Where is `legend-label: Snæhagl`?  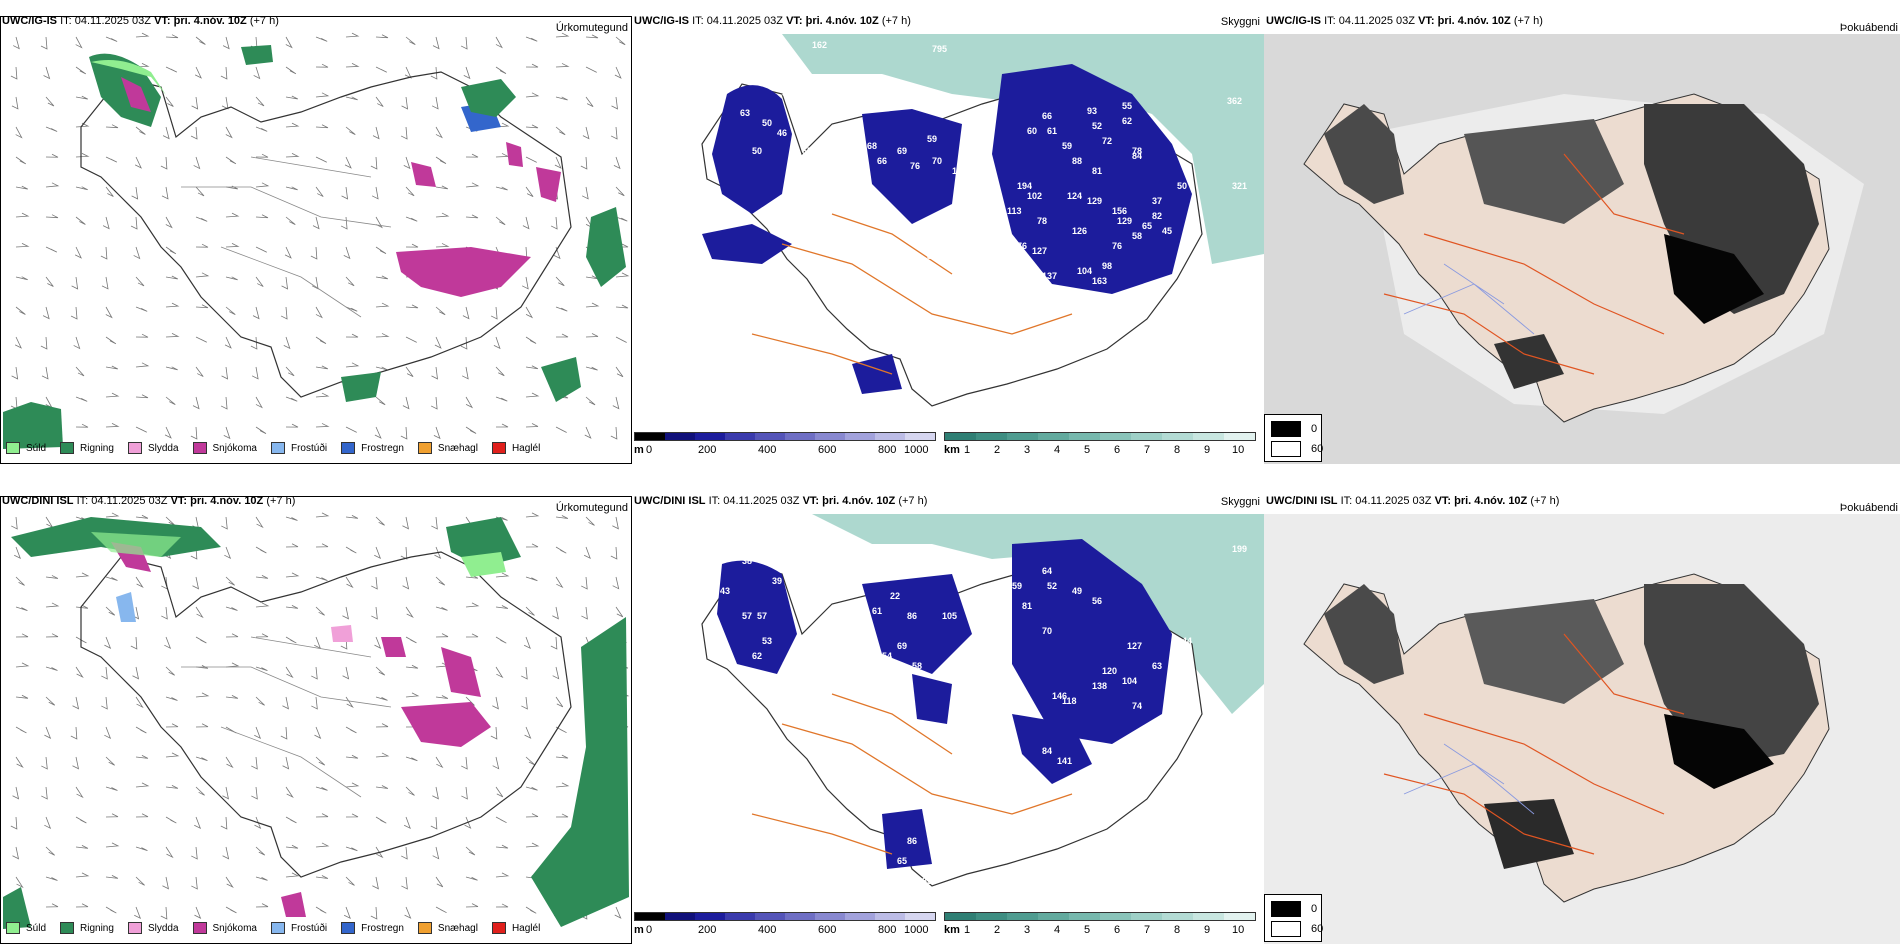 legend-label: Snæhagl is located at coordinates (457, 448).